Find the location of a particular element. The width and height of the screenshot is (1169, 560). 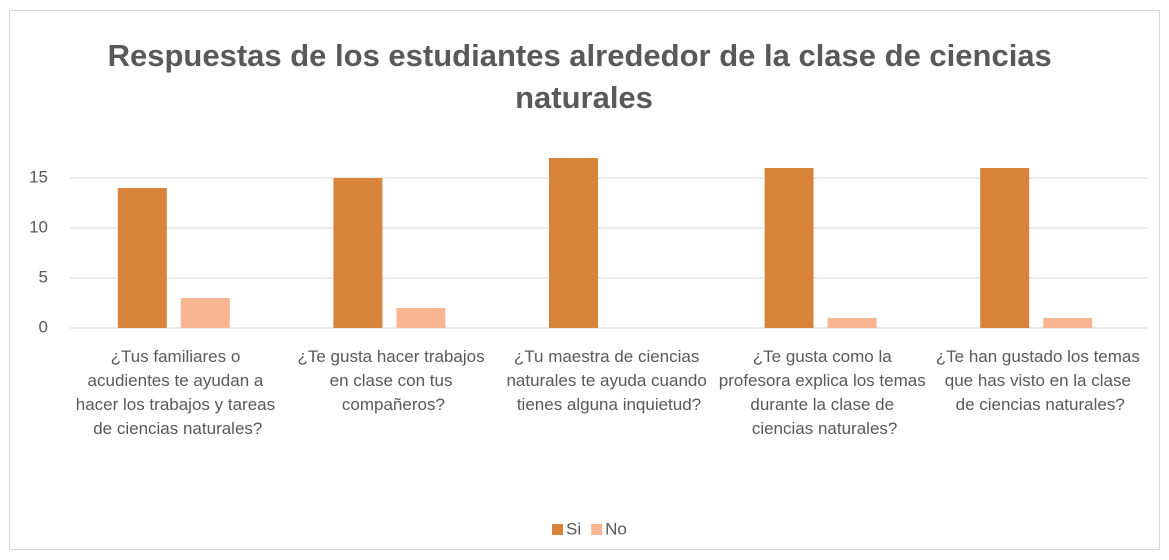

x-tick-label-line: ¿Te gusta hacer trabajos is located at coordinates (393, 356).